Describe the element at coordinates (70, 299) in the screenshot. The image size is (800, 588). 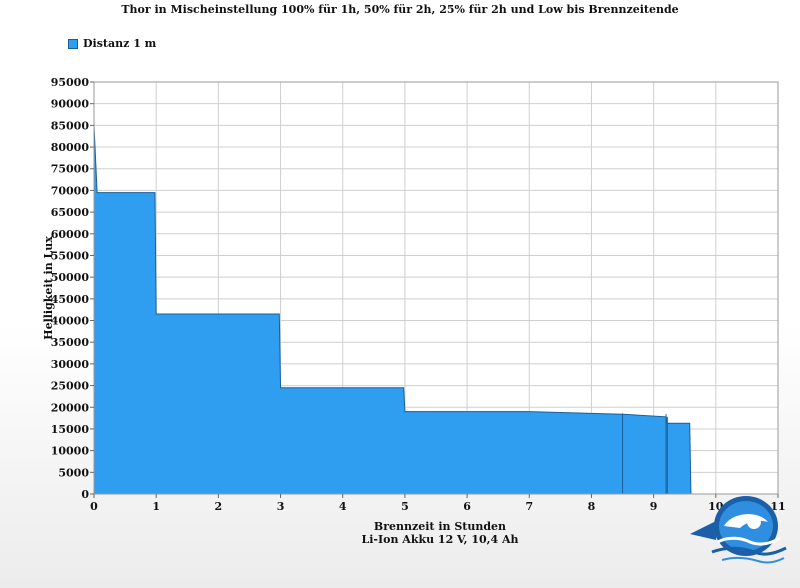
I see `y-tick-label: 45000` at that location.